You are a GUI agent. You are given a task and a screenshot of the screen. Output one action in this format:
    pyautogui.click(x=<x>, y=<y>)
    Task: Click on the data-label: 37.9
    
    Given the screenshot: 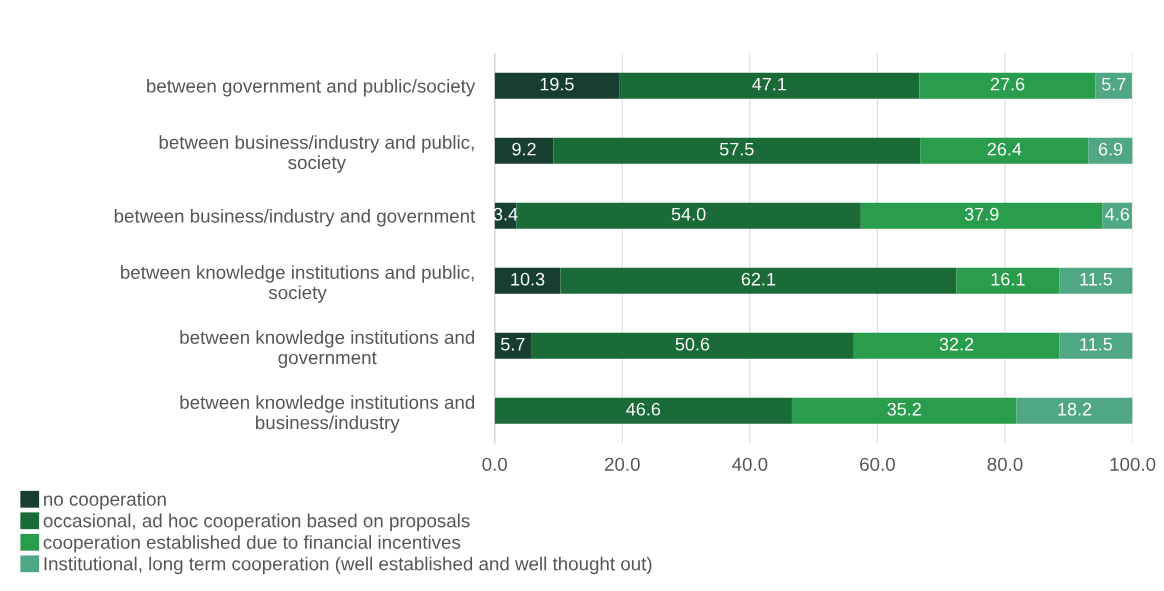 What is the action you would take?
    pyautogui.click(x=981, y=214)
    